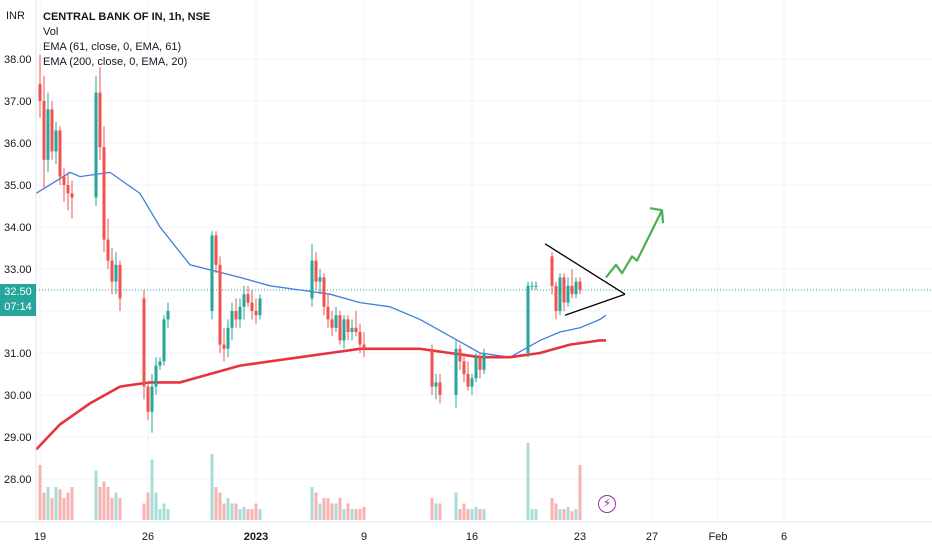 This screenshot has width=932, height=550. I want to click on y-tick-label: 34.00, so click(18, 228).